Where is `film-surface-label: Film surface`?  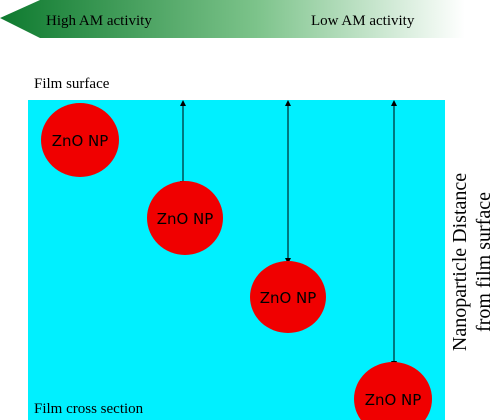 film-surface-label: Film surface is located at coordinates (72, 84).